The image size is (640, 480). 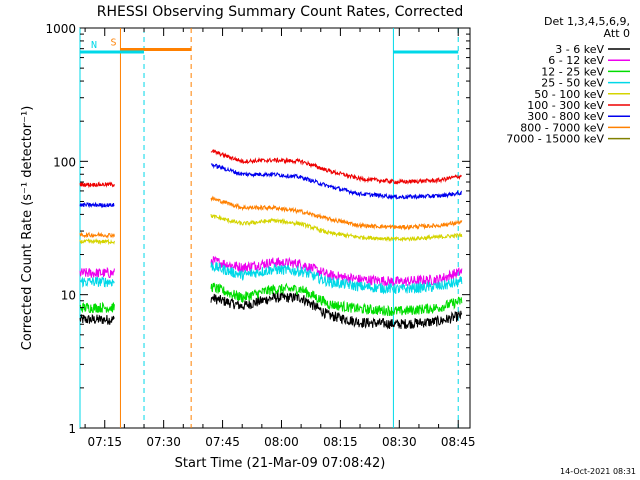 I want to click on legend-label: 3 - 6 keV, so click(x=579, y=49).